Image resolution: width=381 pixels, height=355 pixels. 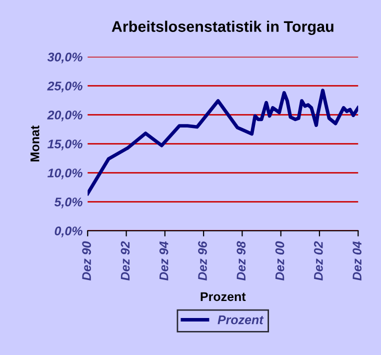 I want to click on x-tick-label: Dez 00, so click(x=279, y=261).